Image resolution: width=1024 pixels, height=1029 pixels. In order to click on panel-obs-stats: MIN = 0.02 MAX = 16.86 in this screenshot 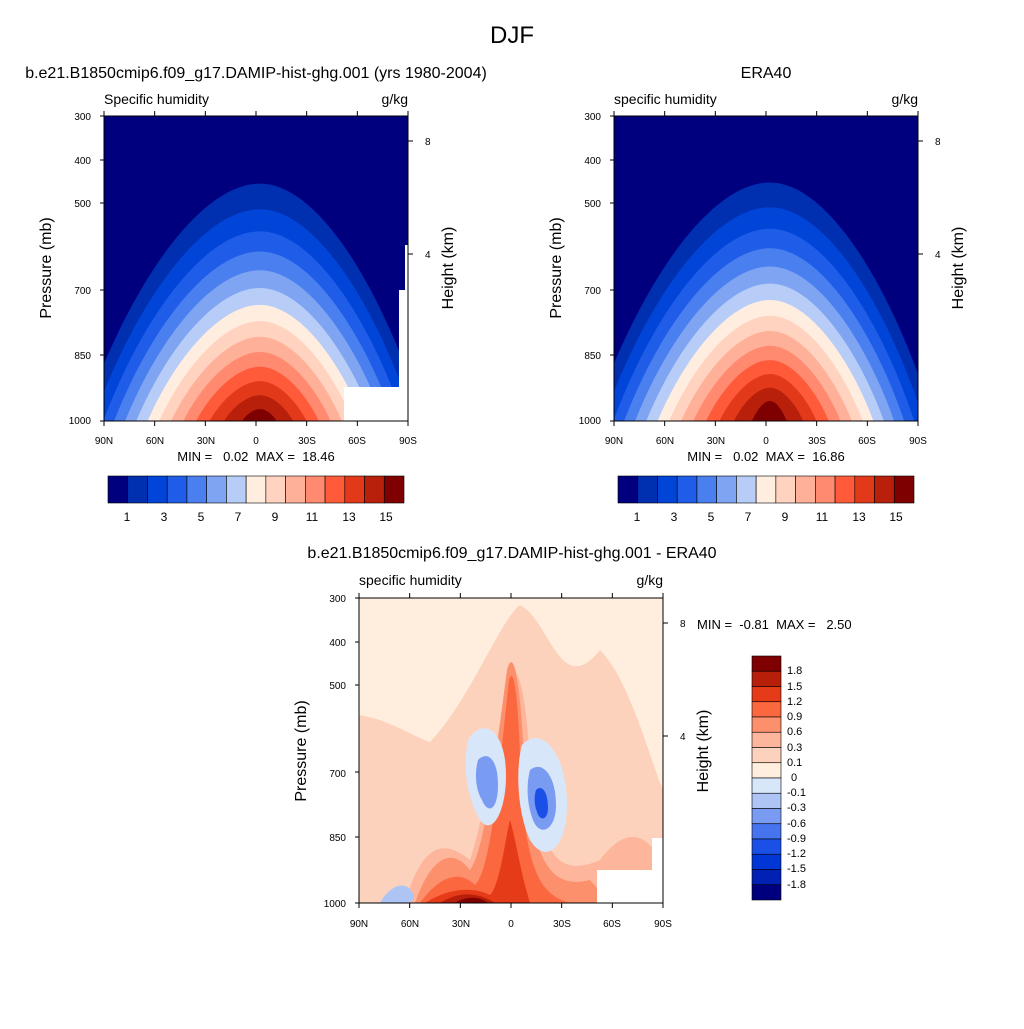, I will do `click(766, 456)`.